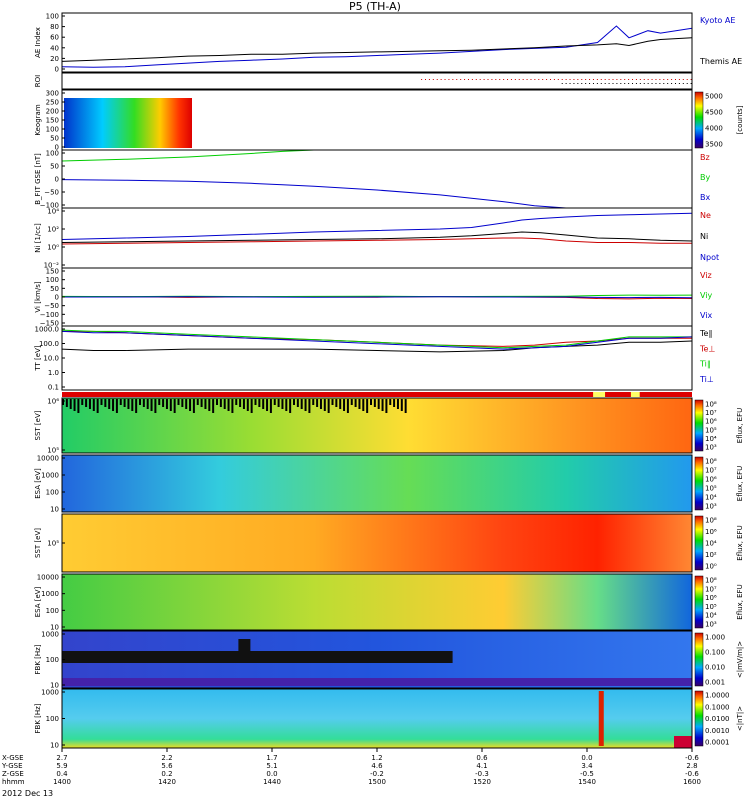  Describe the element at coordinates (711, 567) in the screenshot. I see `colorbar-tick-label: 10⁰` at that location.